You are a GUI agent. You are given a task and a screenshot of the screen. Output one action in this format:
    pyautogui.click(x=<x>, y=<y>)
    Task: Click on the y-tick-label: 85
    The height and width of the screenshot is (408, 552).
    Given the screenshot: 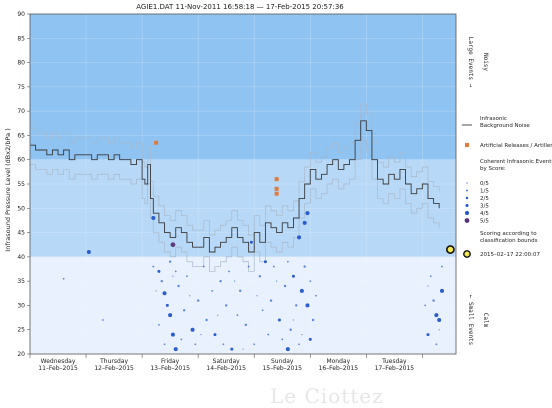 What is the action you would take?
    pyautogui.click(x=21, y=38)
    